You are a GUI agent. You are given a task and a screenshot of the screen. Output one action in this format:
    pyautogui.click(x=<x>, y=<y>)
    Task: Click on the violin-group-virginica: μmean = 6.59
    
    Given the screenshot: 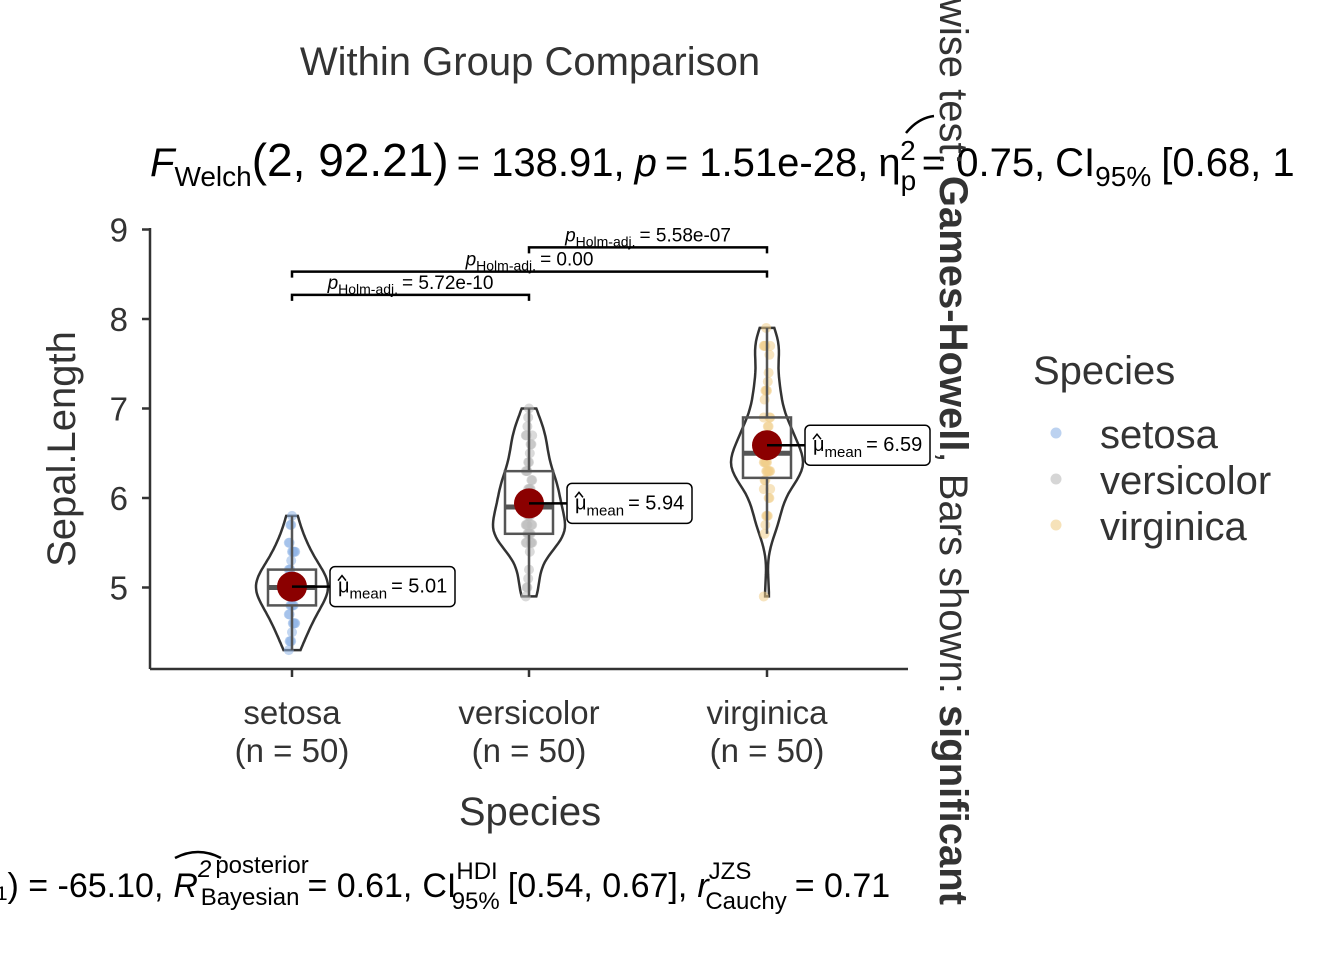 What is the action you would take?
    pyautogui.click(x=830, y=462)
    